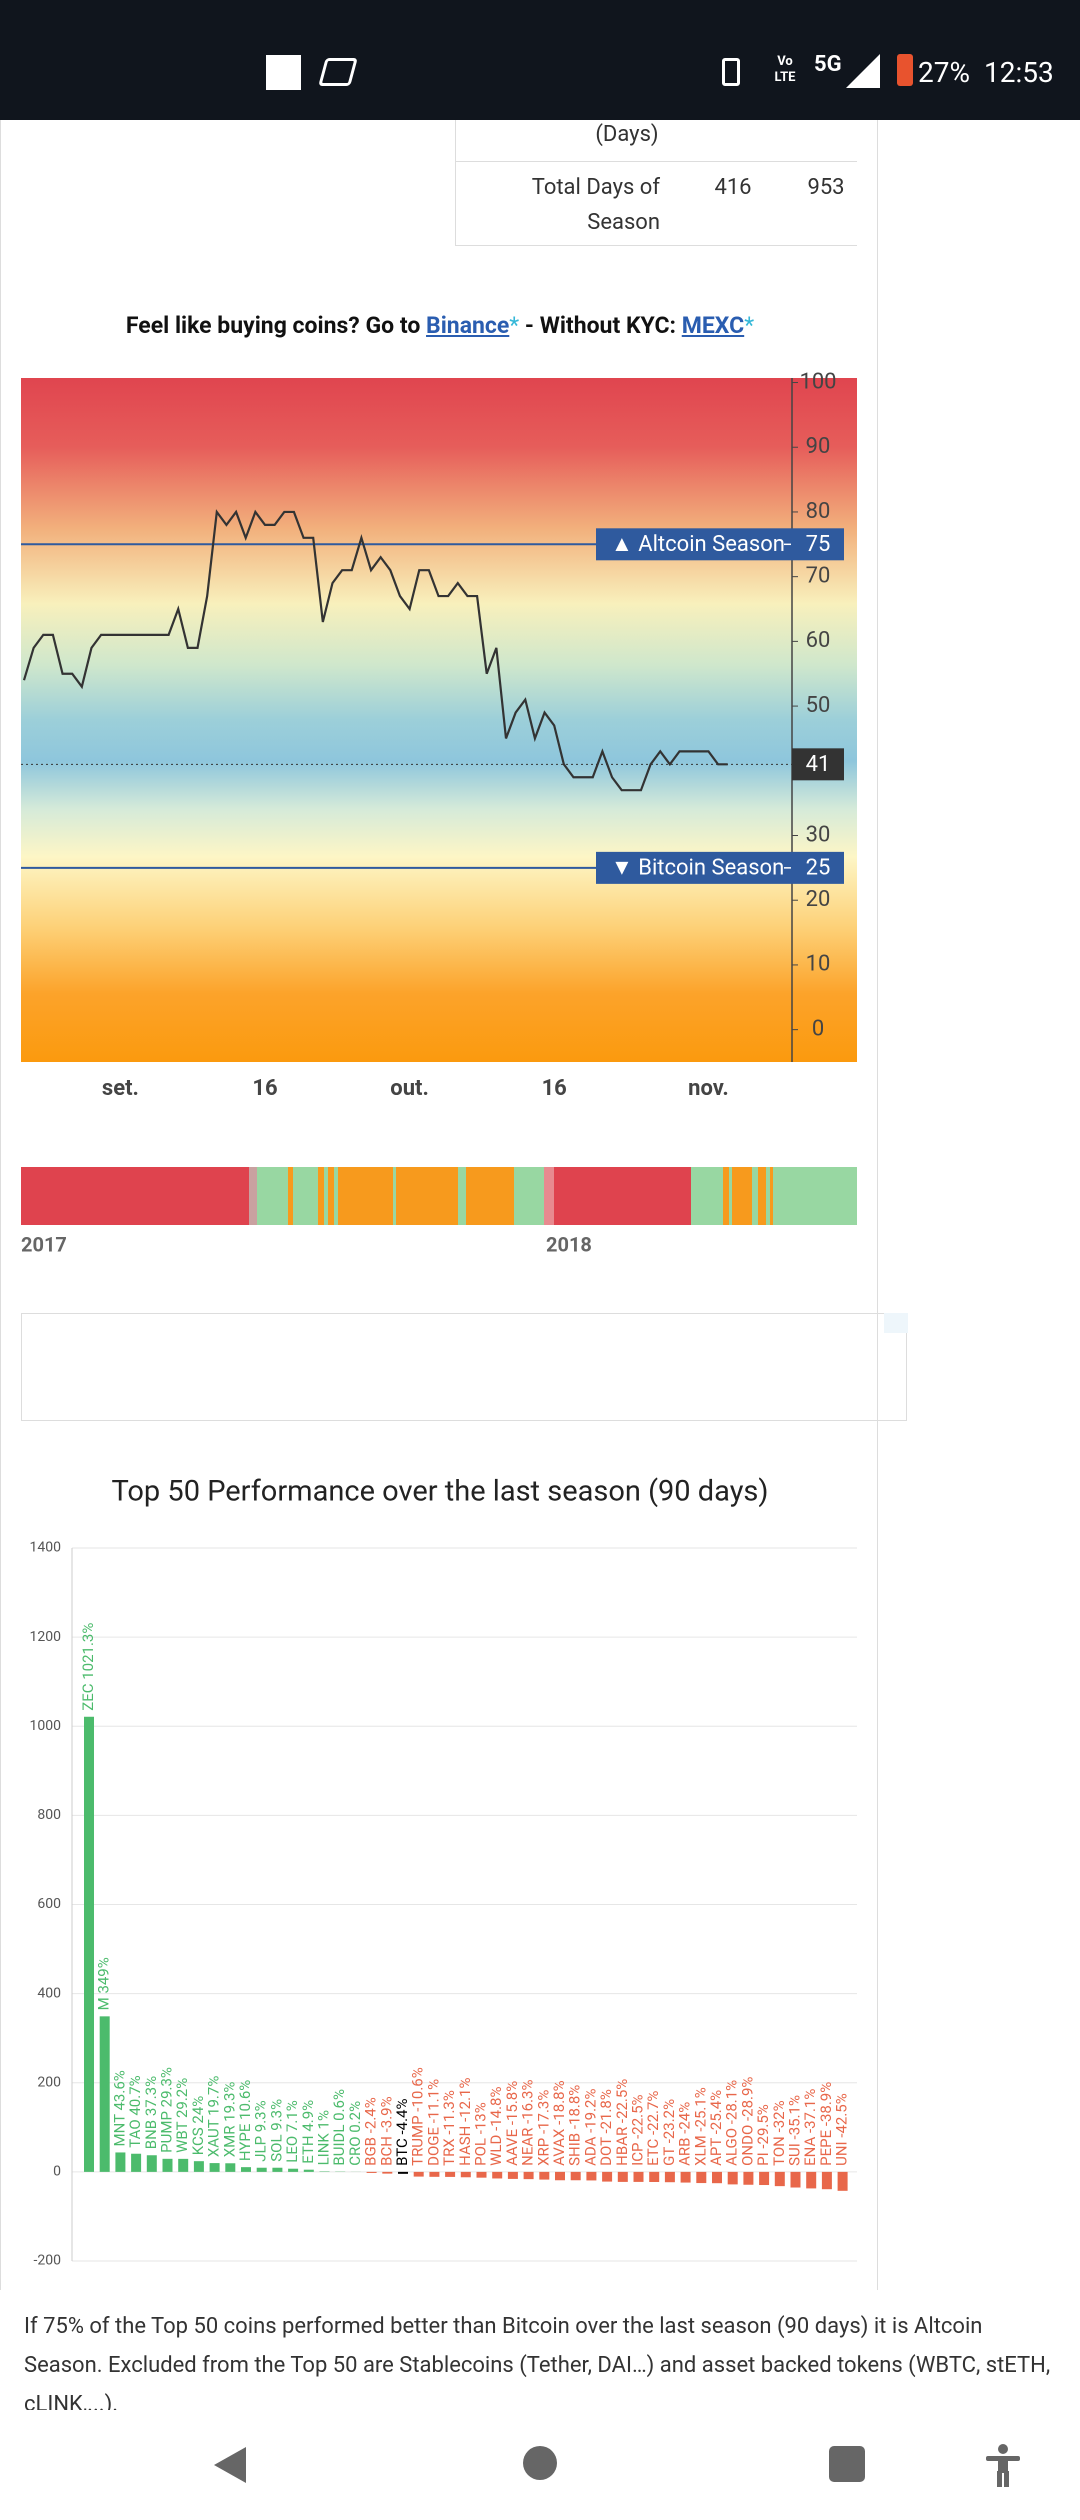 The image size is (1080, 2520). What do you see at coordinates (944, 72) in the screenshot?
I see `battery-level: 27%` at bounding box center [944, 72].